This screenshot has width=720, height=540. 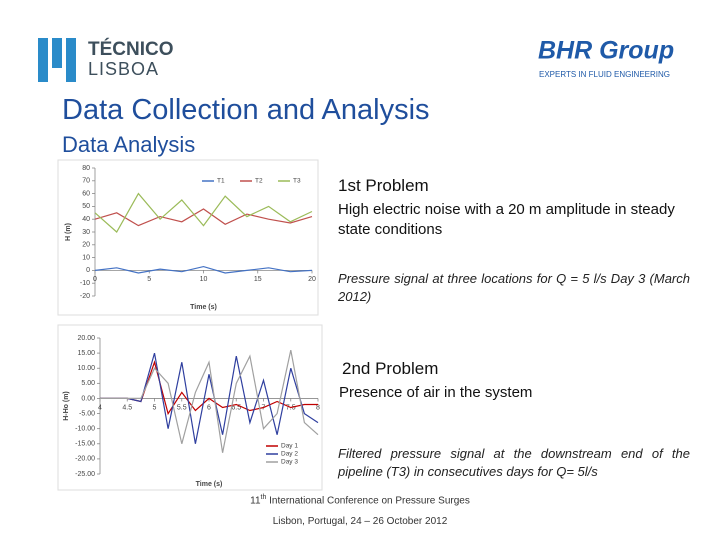 I want to click on legend-label: T3, so click(x=297, y=181).